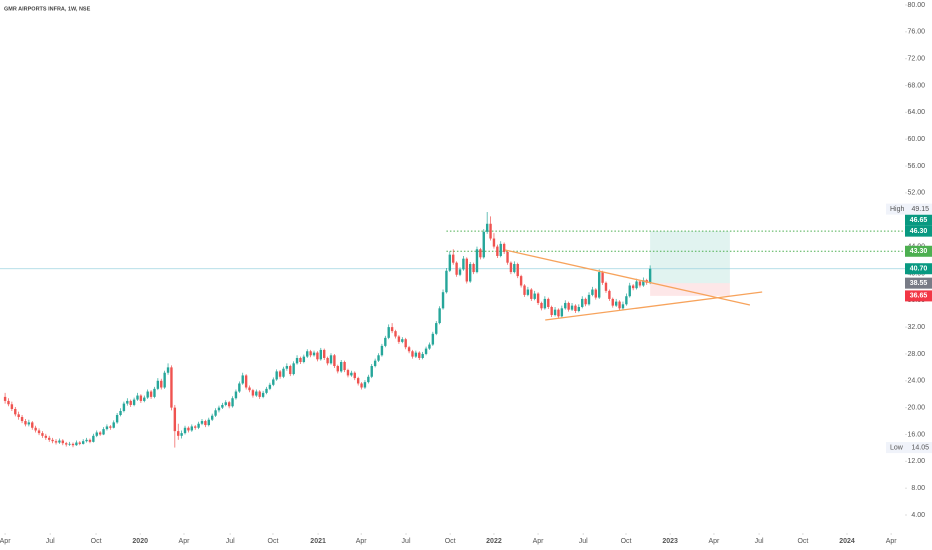 This screenshot has height=550, width=932. I want to click on high-label: High, so click(897, 209).